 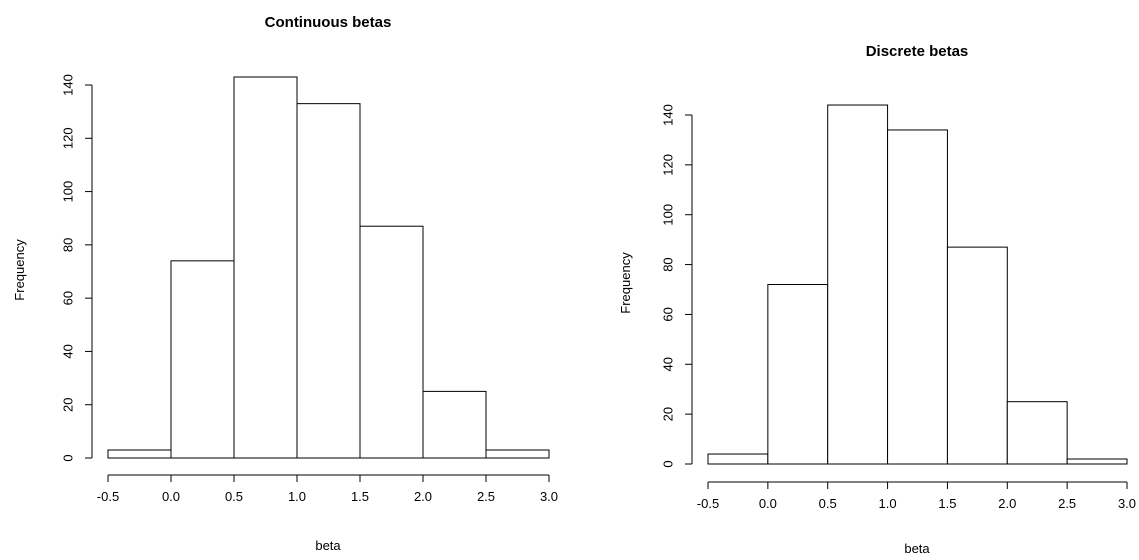 I want to click on chart-title: Continuous betas, so click(x=328, y=22).